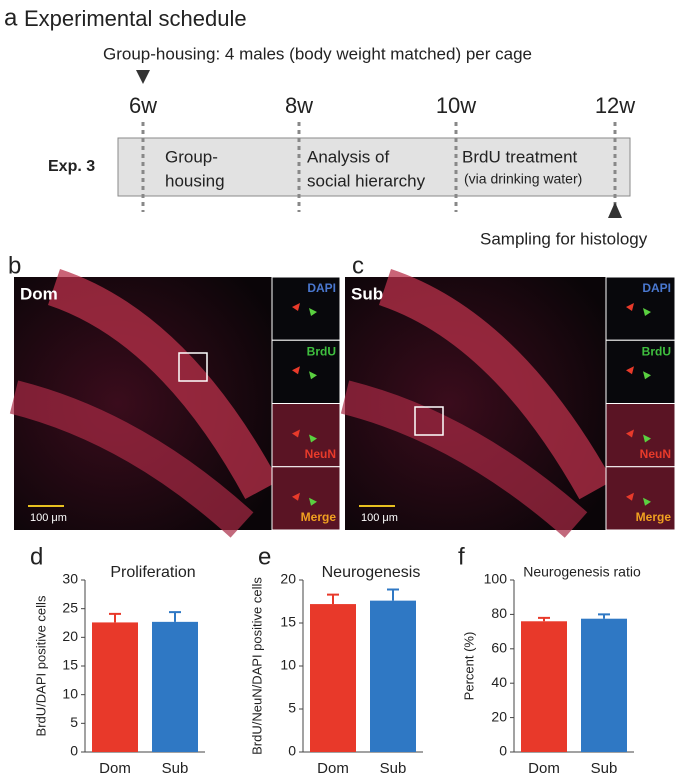  What do you see at coordinates (299, 105) in the screenshot?
I see `week-label: 8w` at bounding box center [299, 105].